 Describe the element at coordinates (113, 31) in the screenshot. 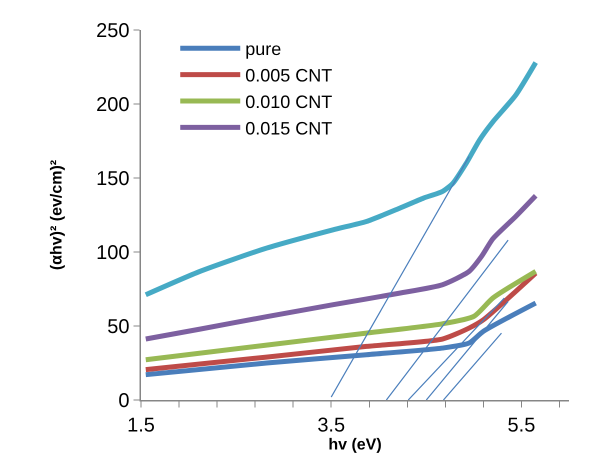

I see `y-tick-label: 250` at that location.